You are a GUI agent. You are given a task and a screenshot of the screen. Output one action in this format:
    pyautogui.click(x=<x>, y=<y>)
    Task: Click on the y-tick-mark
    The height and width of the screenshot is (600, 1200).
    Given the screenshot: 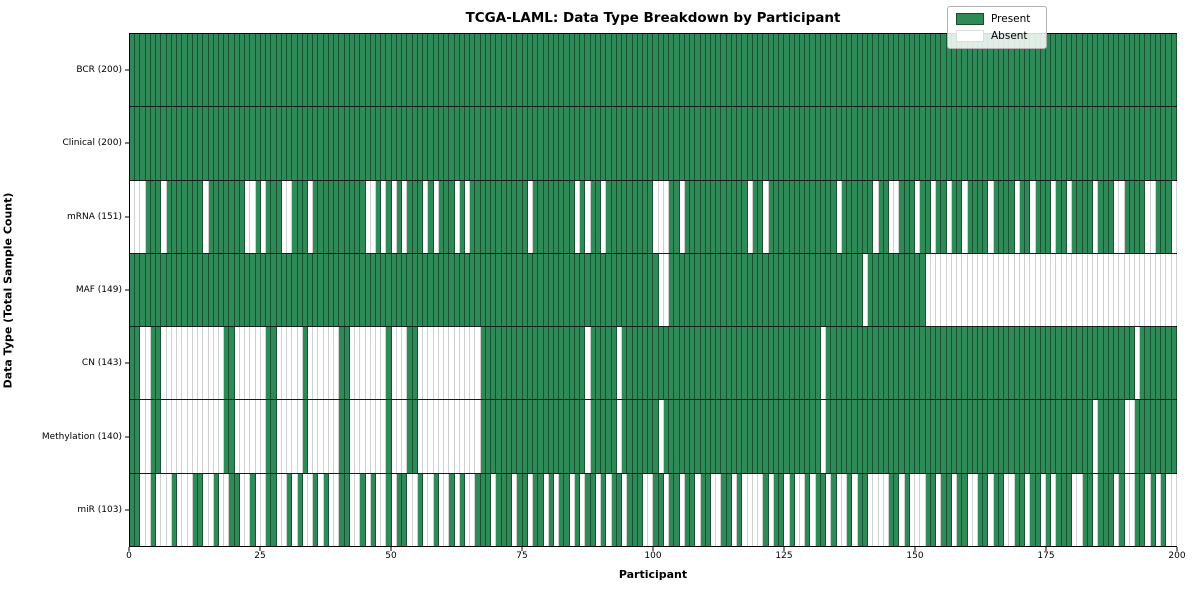 What is the action you would take?
    pyautogui.click(x=127, y=510)
    